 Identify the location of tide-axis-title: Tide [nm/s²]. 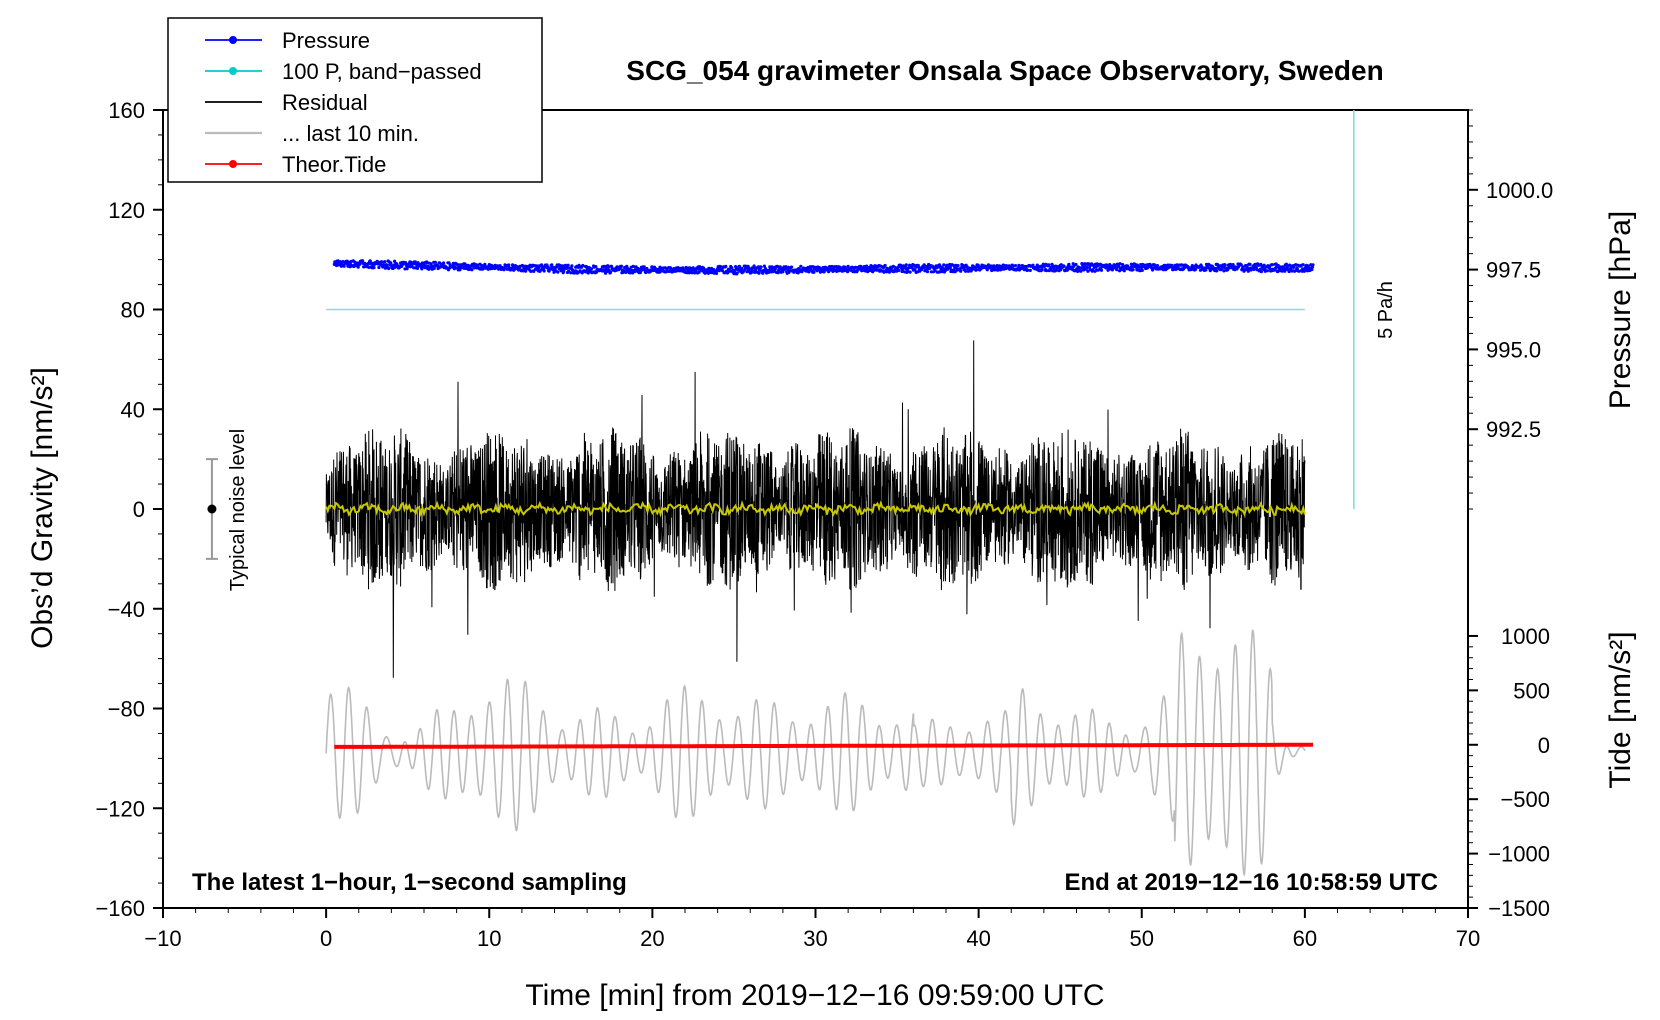
(1620, 709).